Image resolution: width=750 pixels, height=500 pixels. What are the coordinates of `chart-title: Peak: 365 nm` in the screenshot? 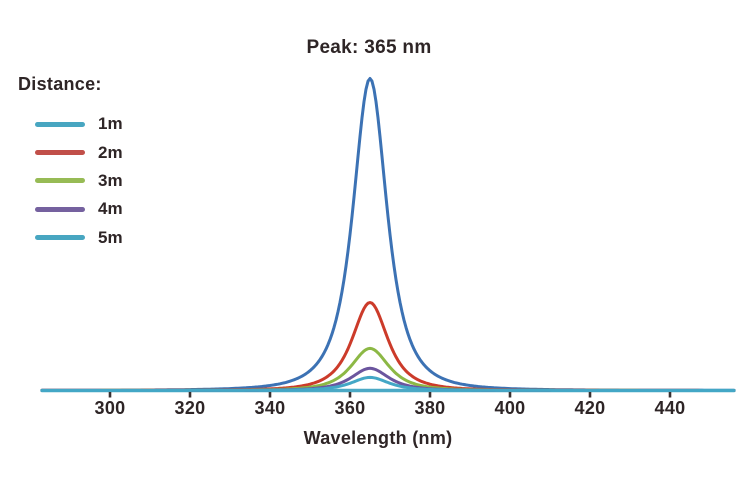 It's located at (369, 47).